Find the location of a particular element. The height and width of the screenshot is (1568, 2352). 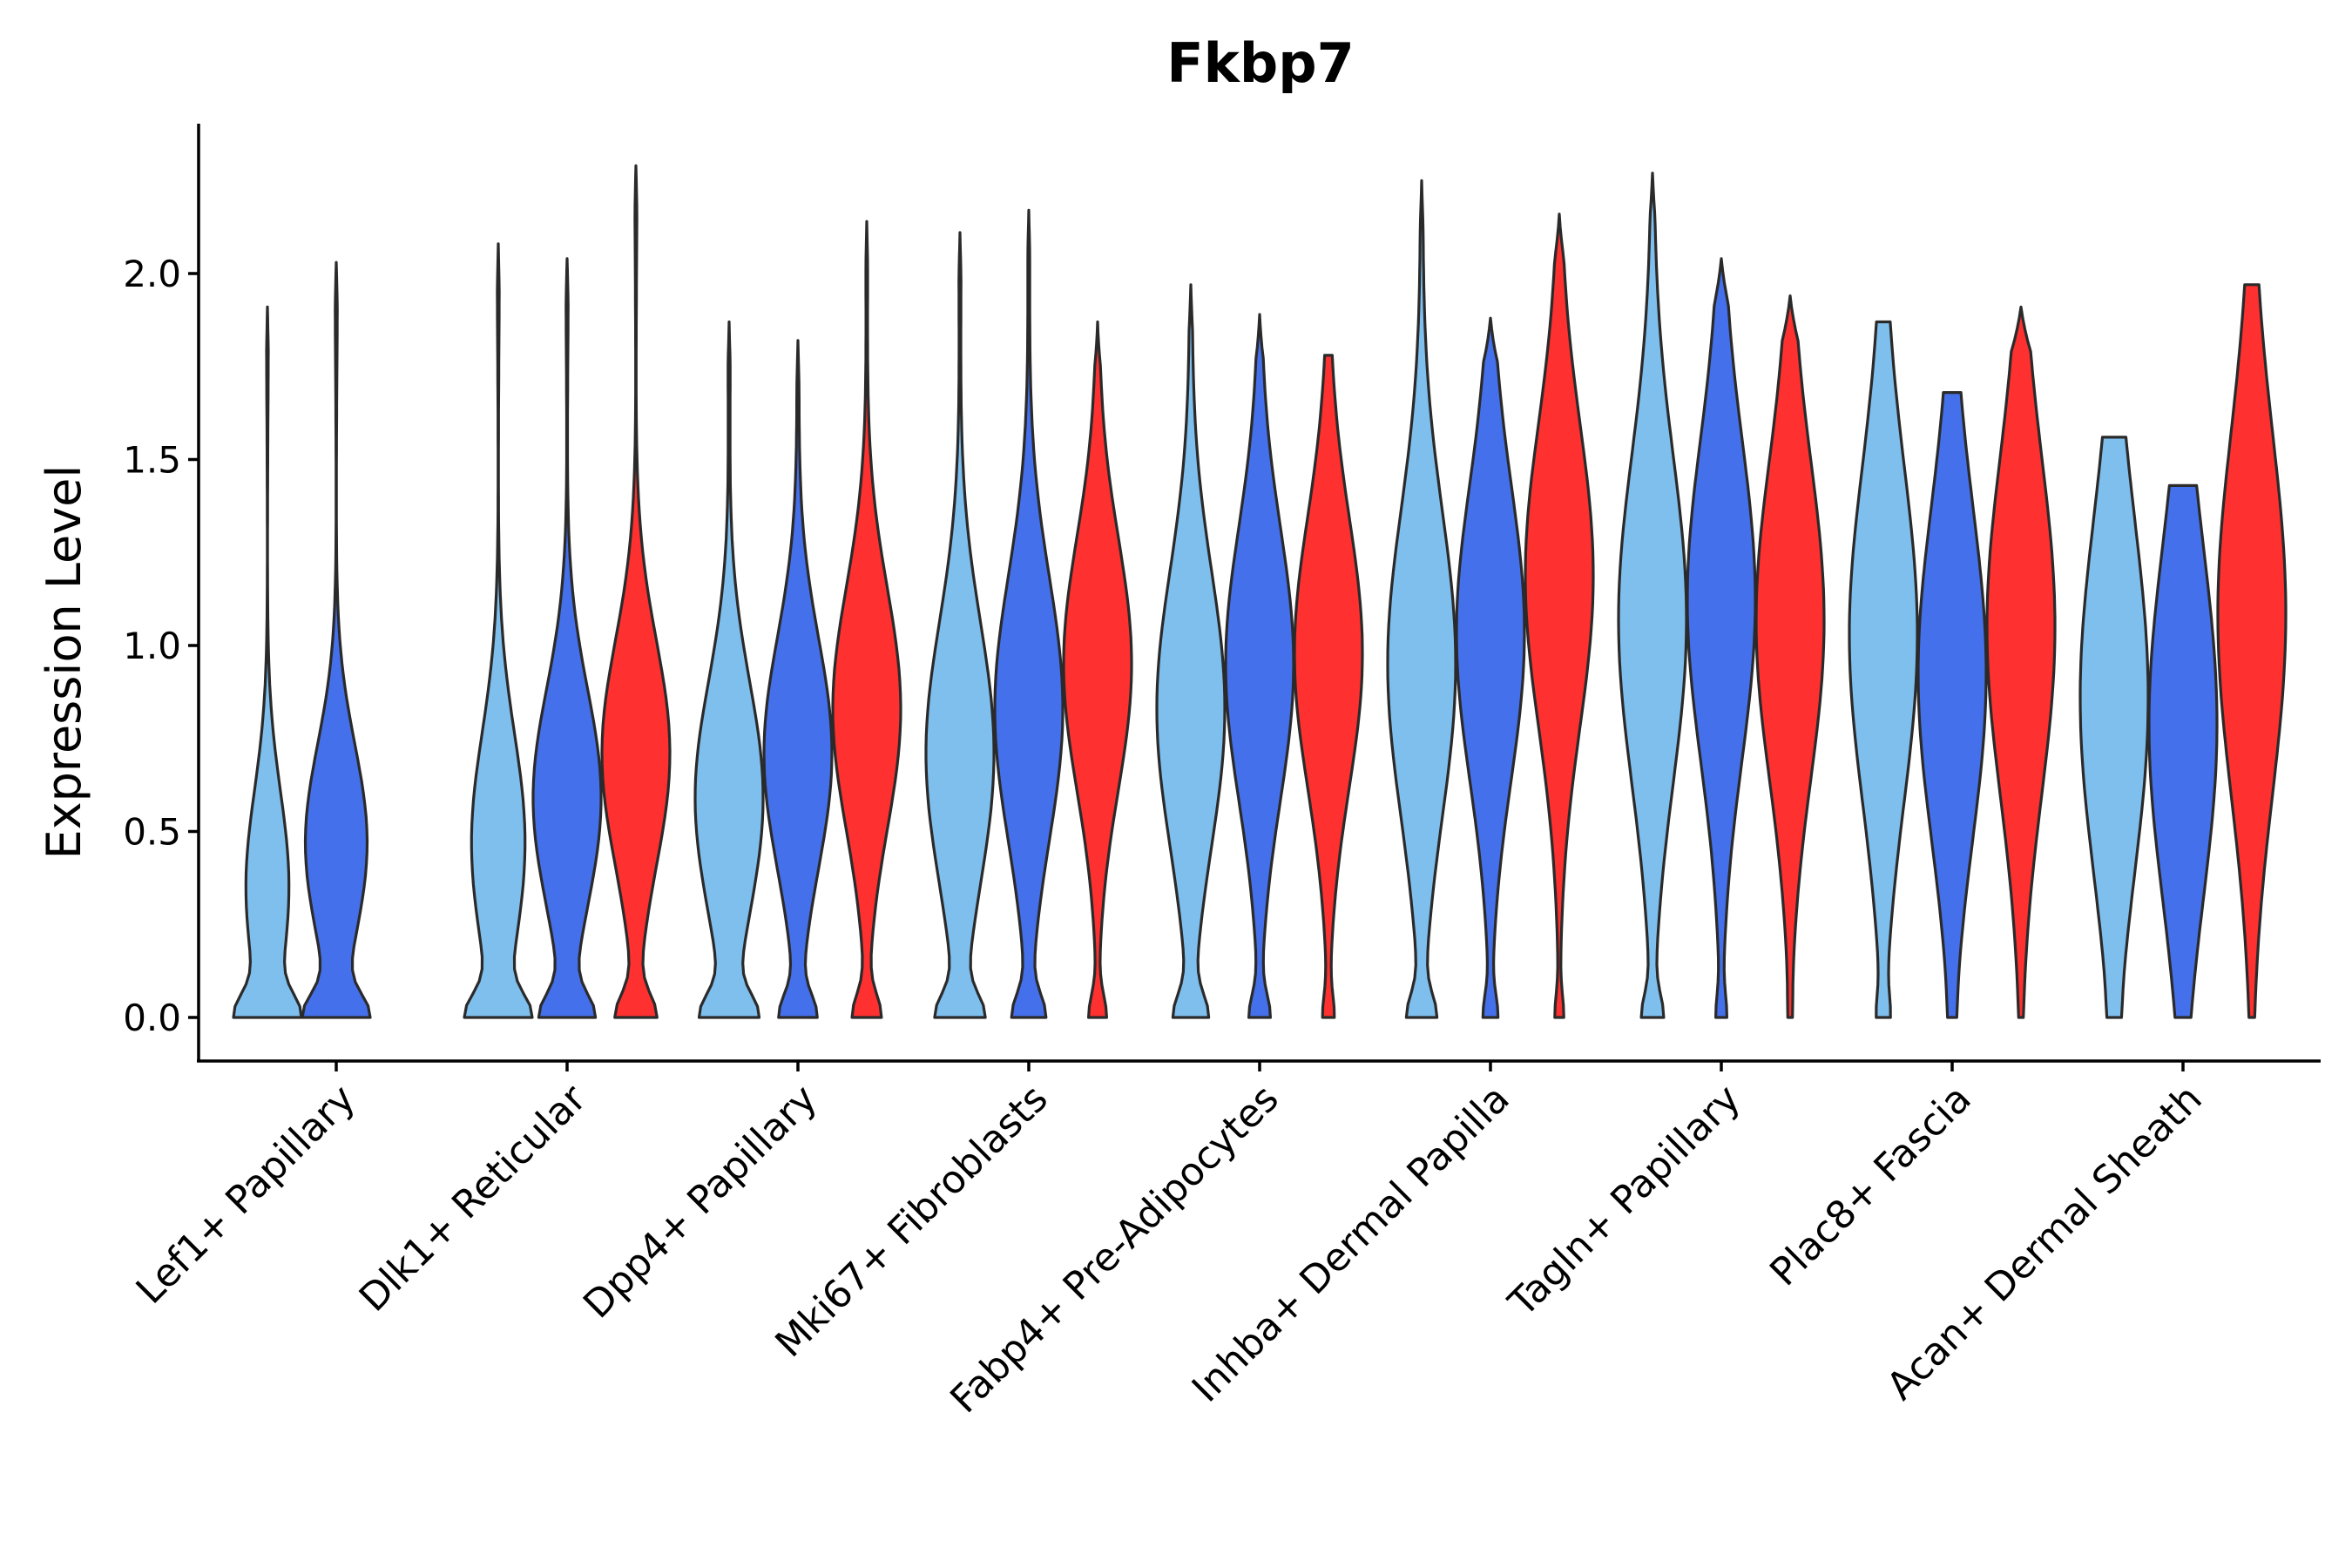

y-tick-label: 0.0 is located at coordinates (152, 1018).